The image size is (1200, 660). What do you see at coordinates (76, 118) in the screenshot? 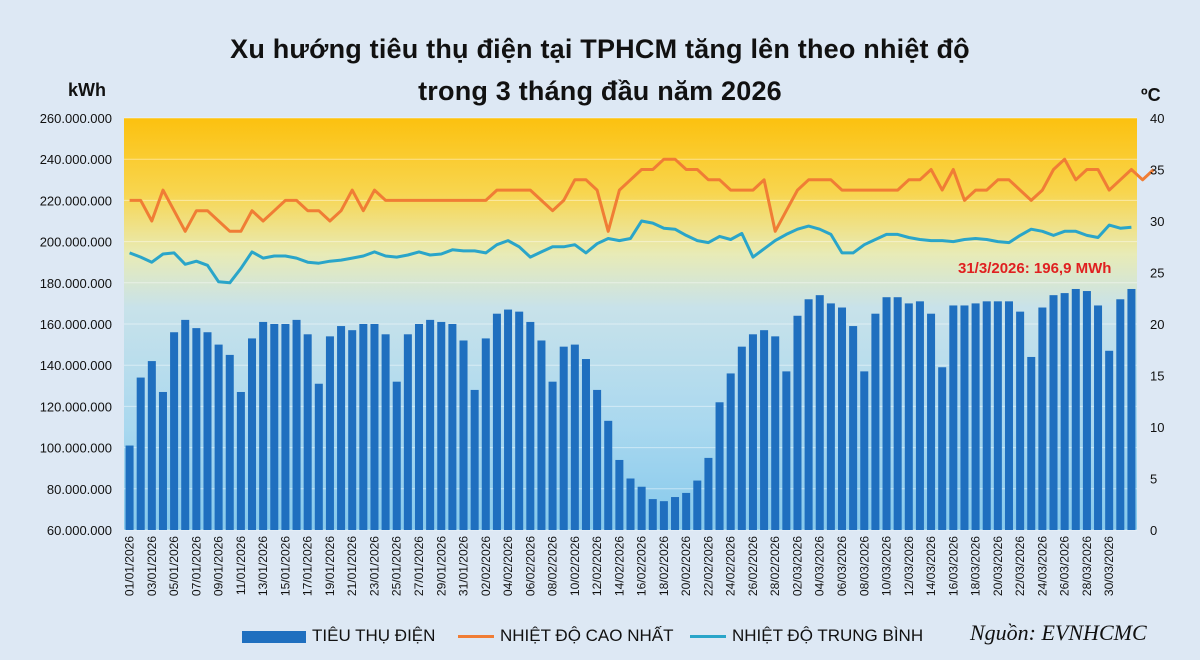
I see `left-tick-label: 260.000.000` at bounding box center [76, 118].